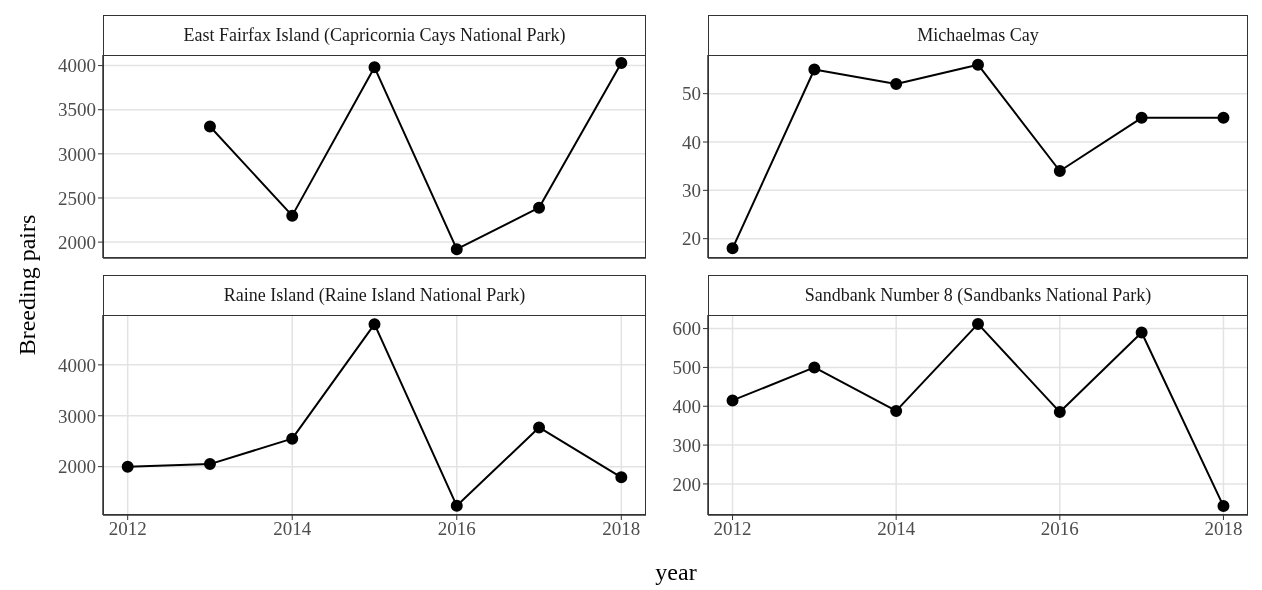  I want to click on y-tick-label: 500, so click(686, 368).